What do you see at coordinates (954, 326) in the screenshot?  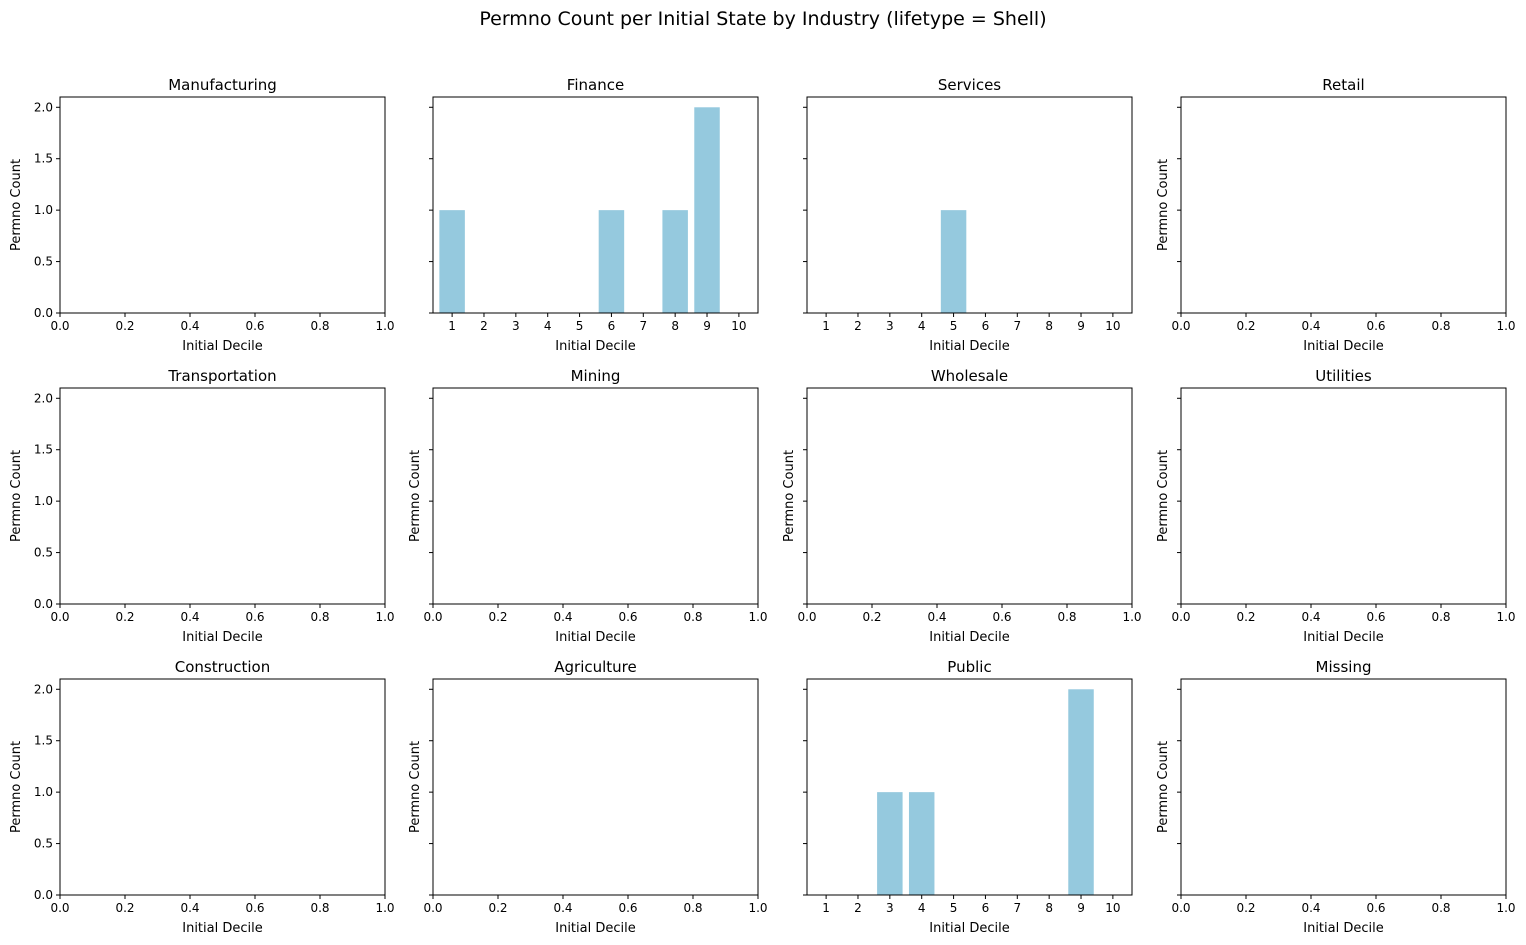 I see `x-tick-label: 5` at bounding box center [954, 326].